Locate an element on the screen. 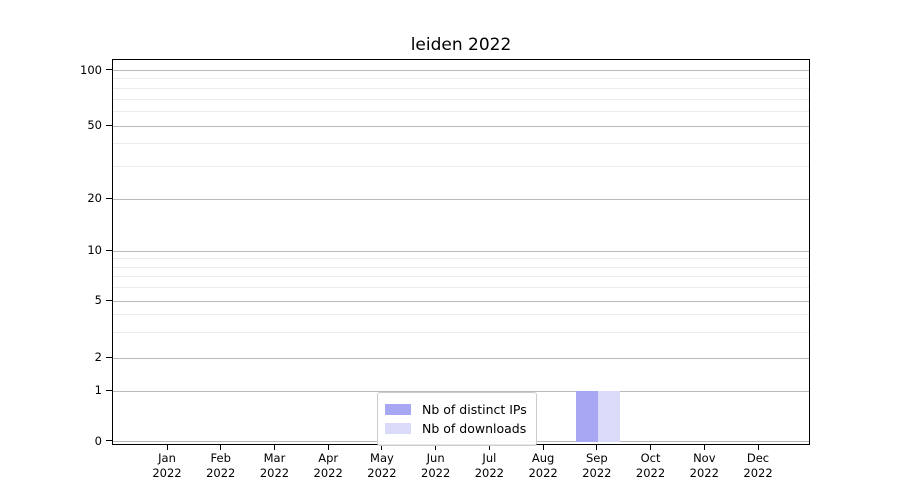 This screenshot has width=900, height=500. x-tick-month: Apr is located at coordinates (328, 458).